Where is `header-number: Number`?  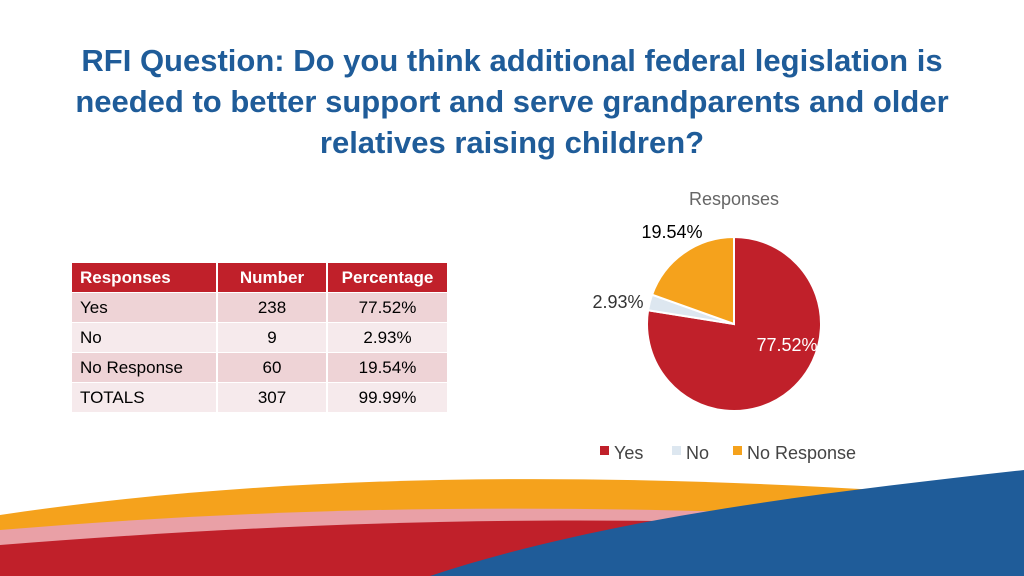
header-number: Number is located at coordinates (272, 277).